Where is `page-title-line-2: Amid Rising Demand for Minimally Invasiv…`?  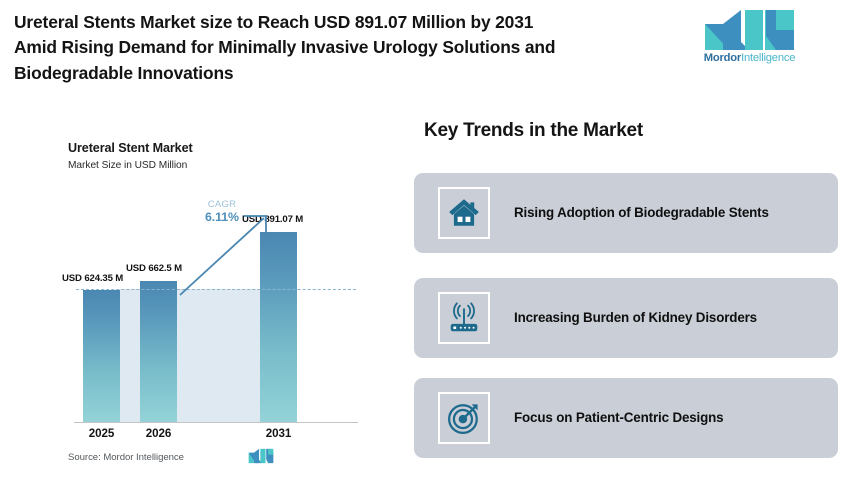
page-title-line-2: Amid Rising Demand for Minimally Invasiv… is located at coordinates (285, 47).